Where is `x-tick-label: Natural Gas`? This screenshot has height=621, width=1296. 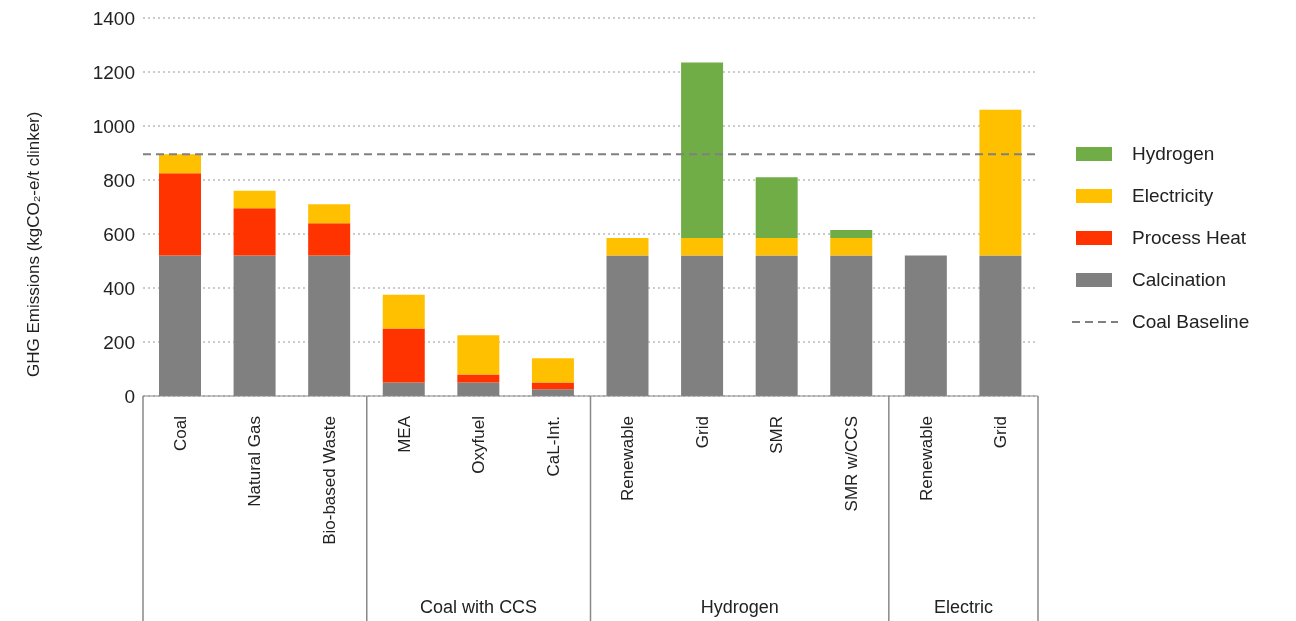 x-tick-label: Natural Gas is located at coordinates (255, 461).